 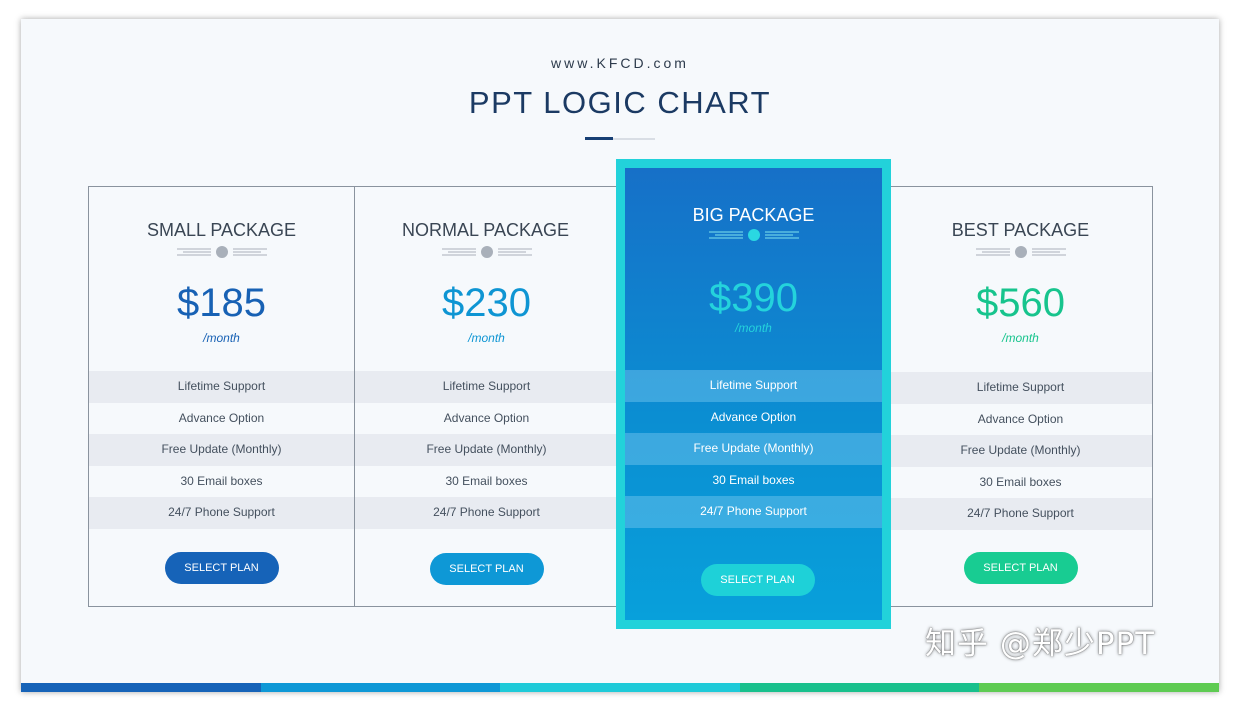 What do you see at coordinates (221, 568) in the screenshot?
I see `select-plan-button-small: SELECT PLAN` at bounding box center [221, 568].